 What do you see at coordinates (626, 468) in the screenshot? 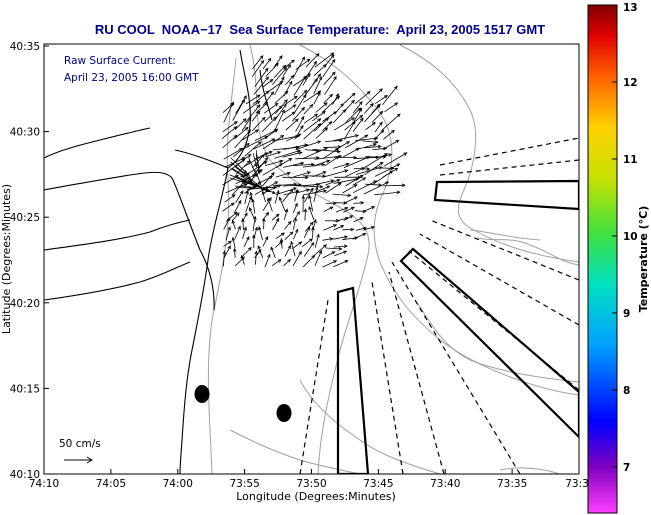
I see `colorbar-tick-label: 7` at bounding box center [626, 468].